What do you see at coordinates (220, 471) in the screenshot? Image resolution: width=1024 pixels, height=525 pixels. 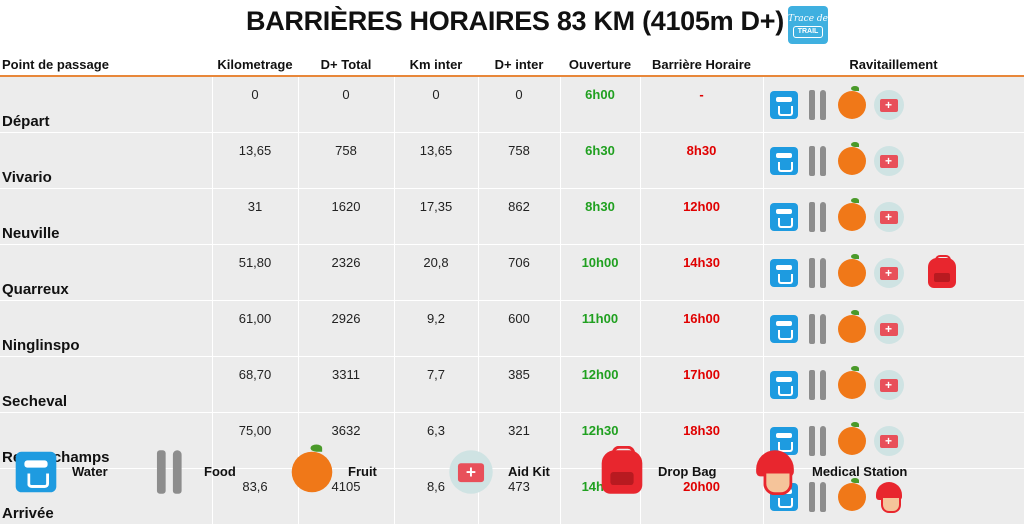 I see `legend-label: Food` at bounding box center [220, 471].